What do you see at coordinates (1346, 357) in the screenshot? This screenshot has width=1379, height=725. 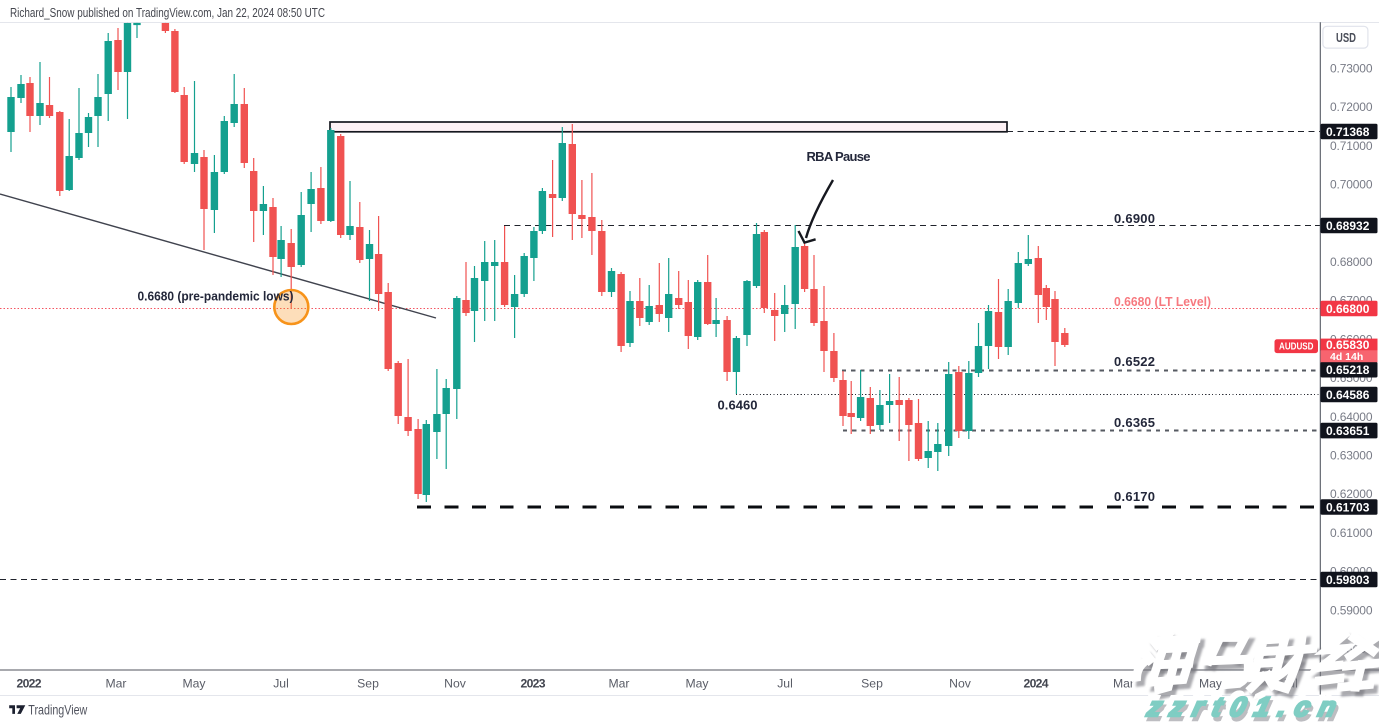 I see `svg-text: 4d 14h` at bounding box center [1346, 357].